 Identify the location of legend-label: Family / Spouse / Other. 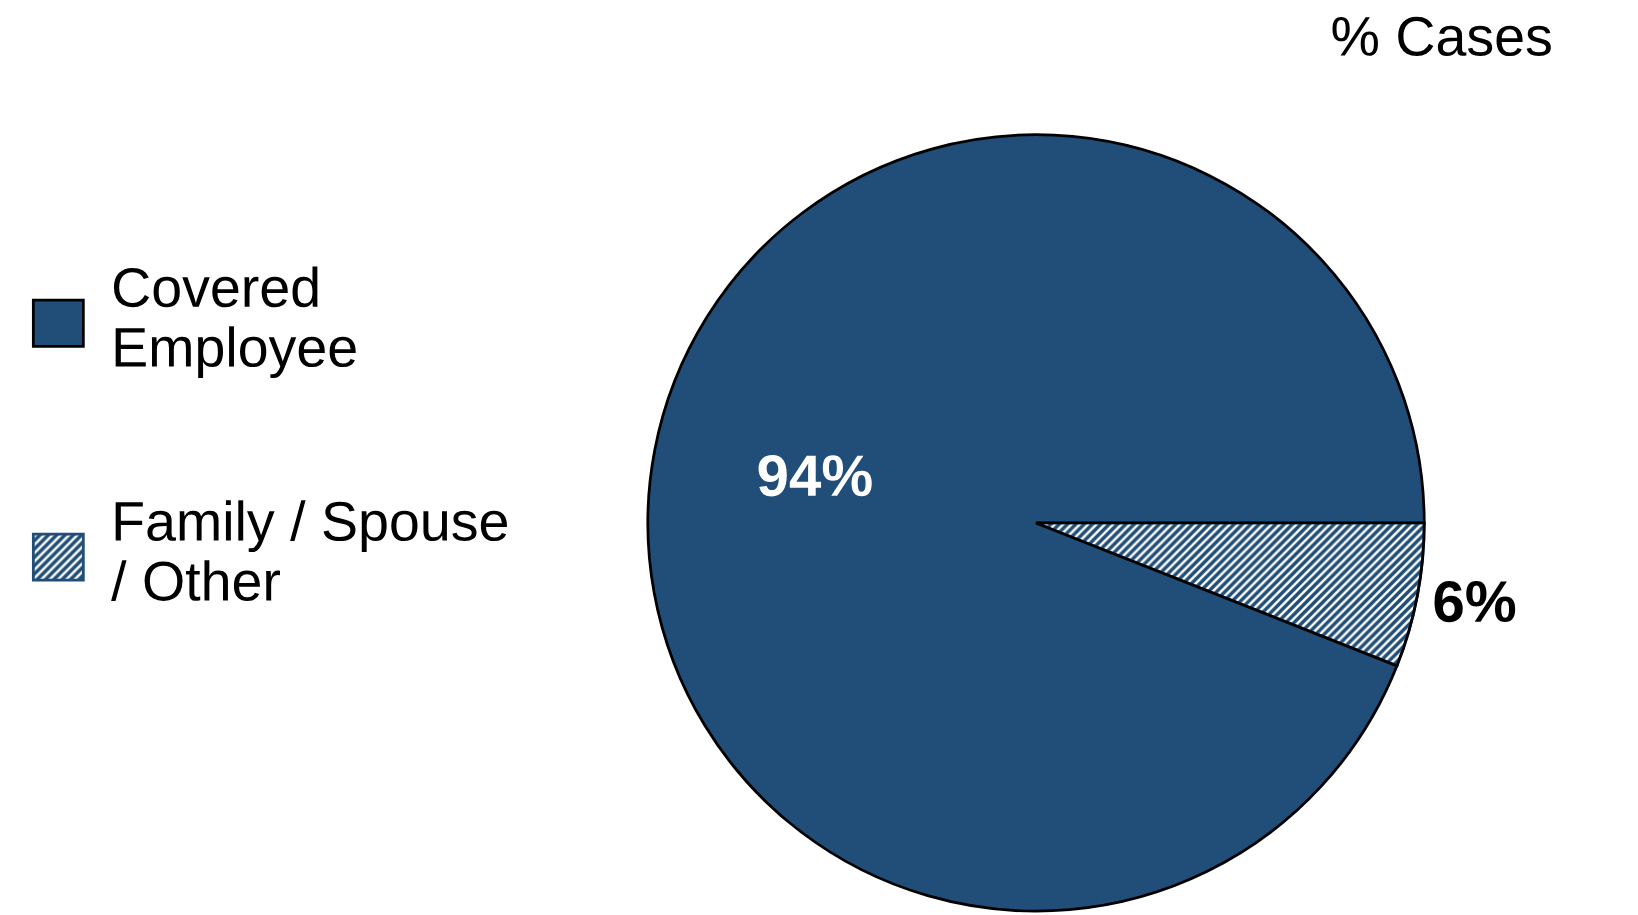
(309, 550).